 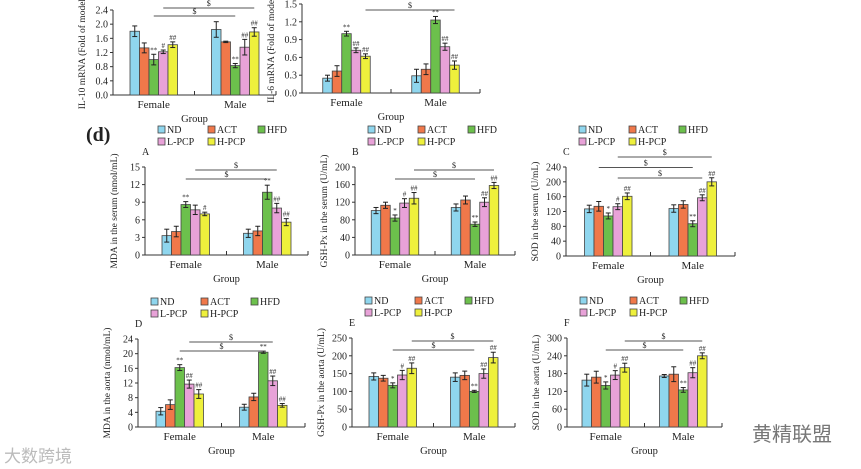 I want to click on y-axis-title: GSH-Px in the aorta (U/mL), so click(x=321, y=382).